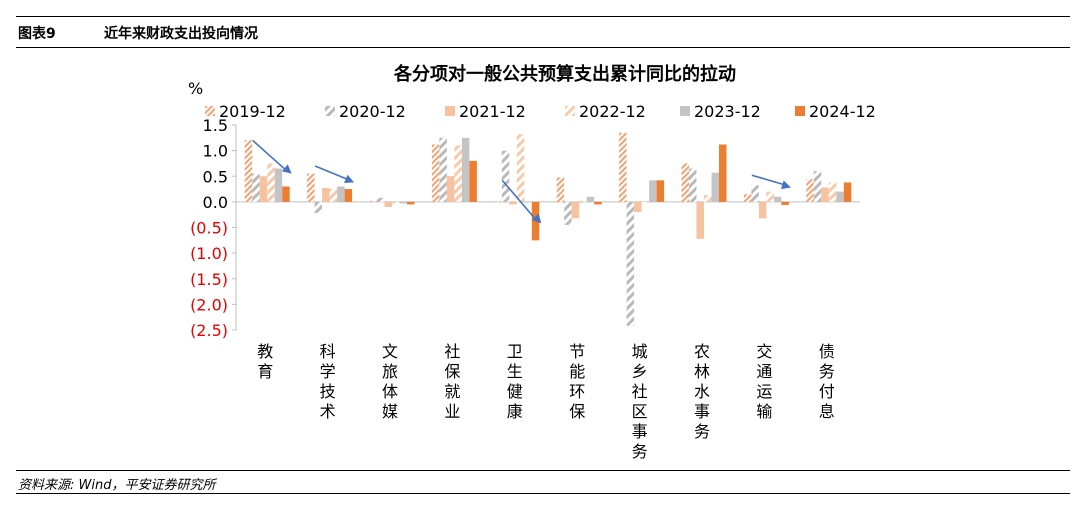 The width and height of the screenshot is (1080, 508). I want to click on legend-label: 2024-12, so click(842, 111).